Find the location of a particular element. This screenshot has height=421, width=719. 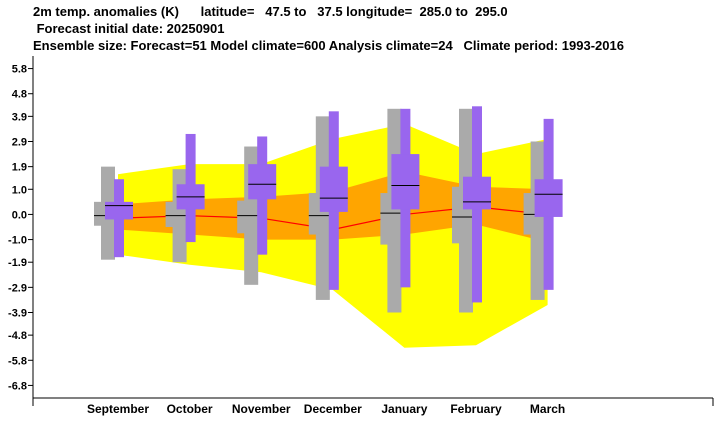

y-tick-label: -3.9 is located at coordinates (17, 314).